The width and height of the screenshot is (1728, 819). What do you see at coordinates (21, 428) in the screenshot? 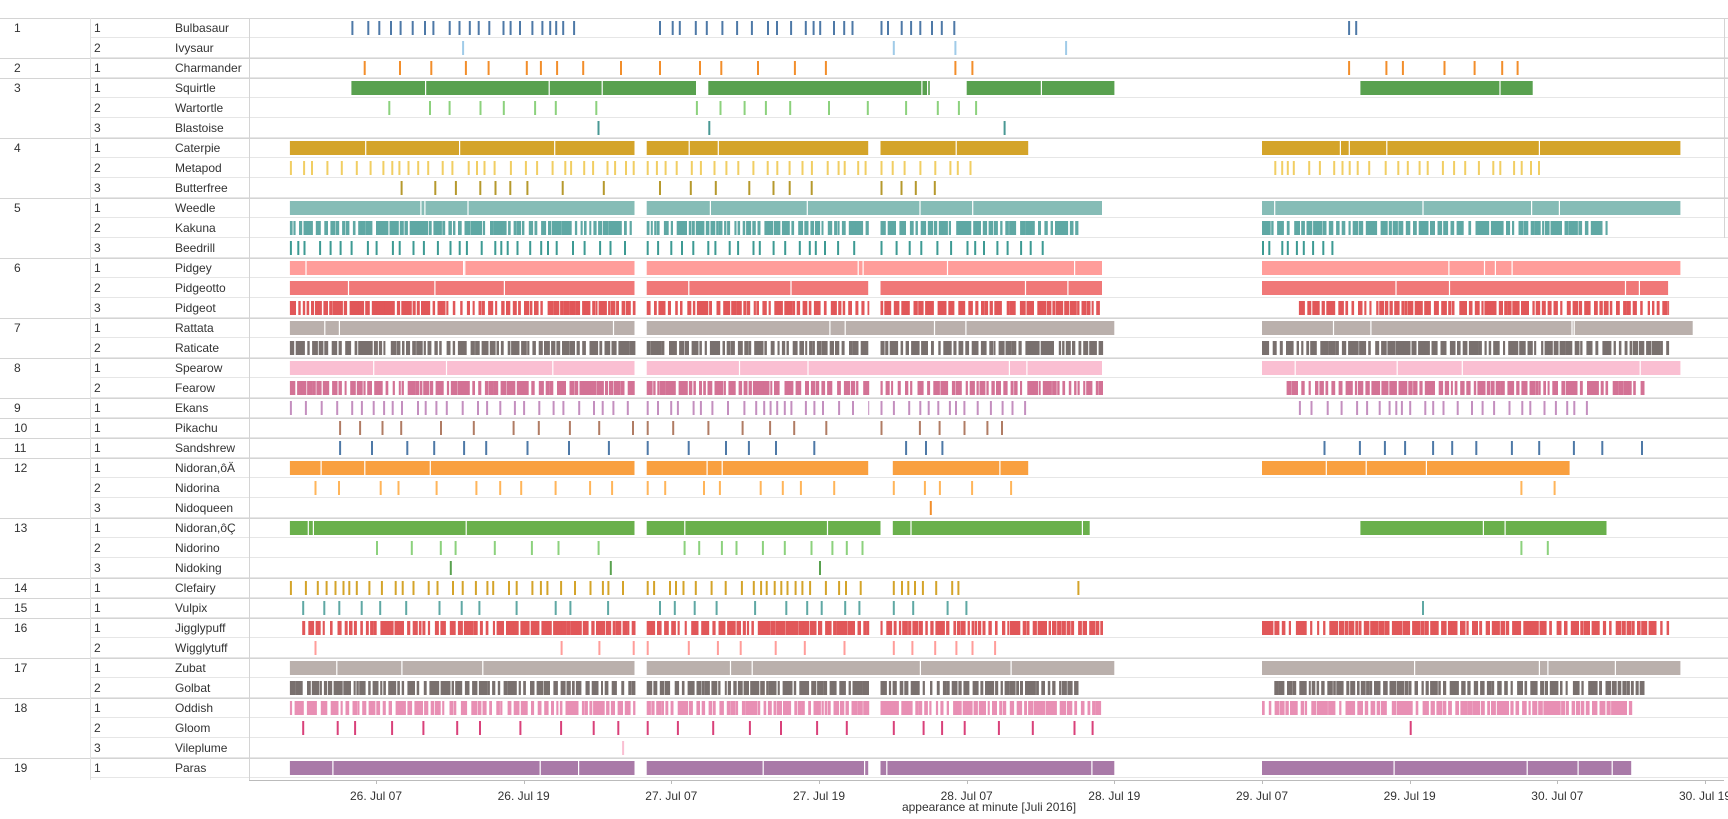
I see `family-number: 10` at bounding box center [21, 428].